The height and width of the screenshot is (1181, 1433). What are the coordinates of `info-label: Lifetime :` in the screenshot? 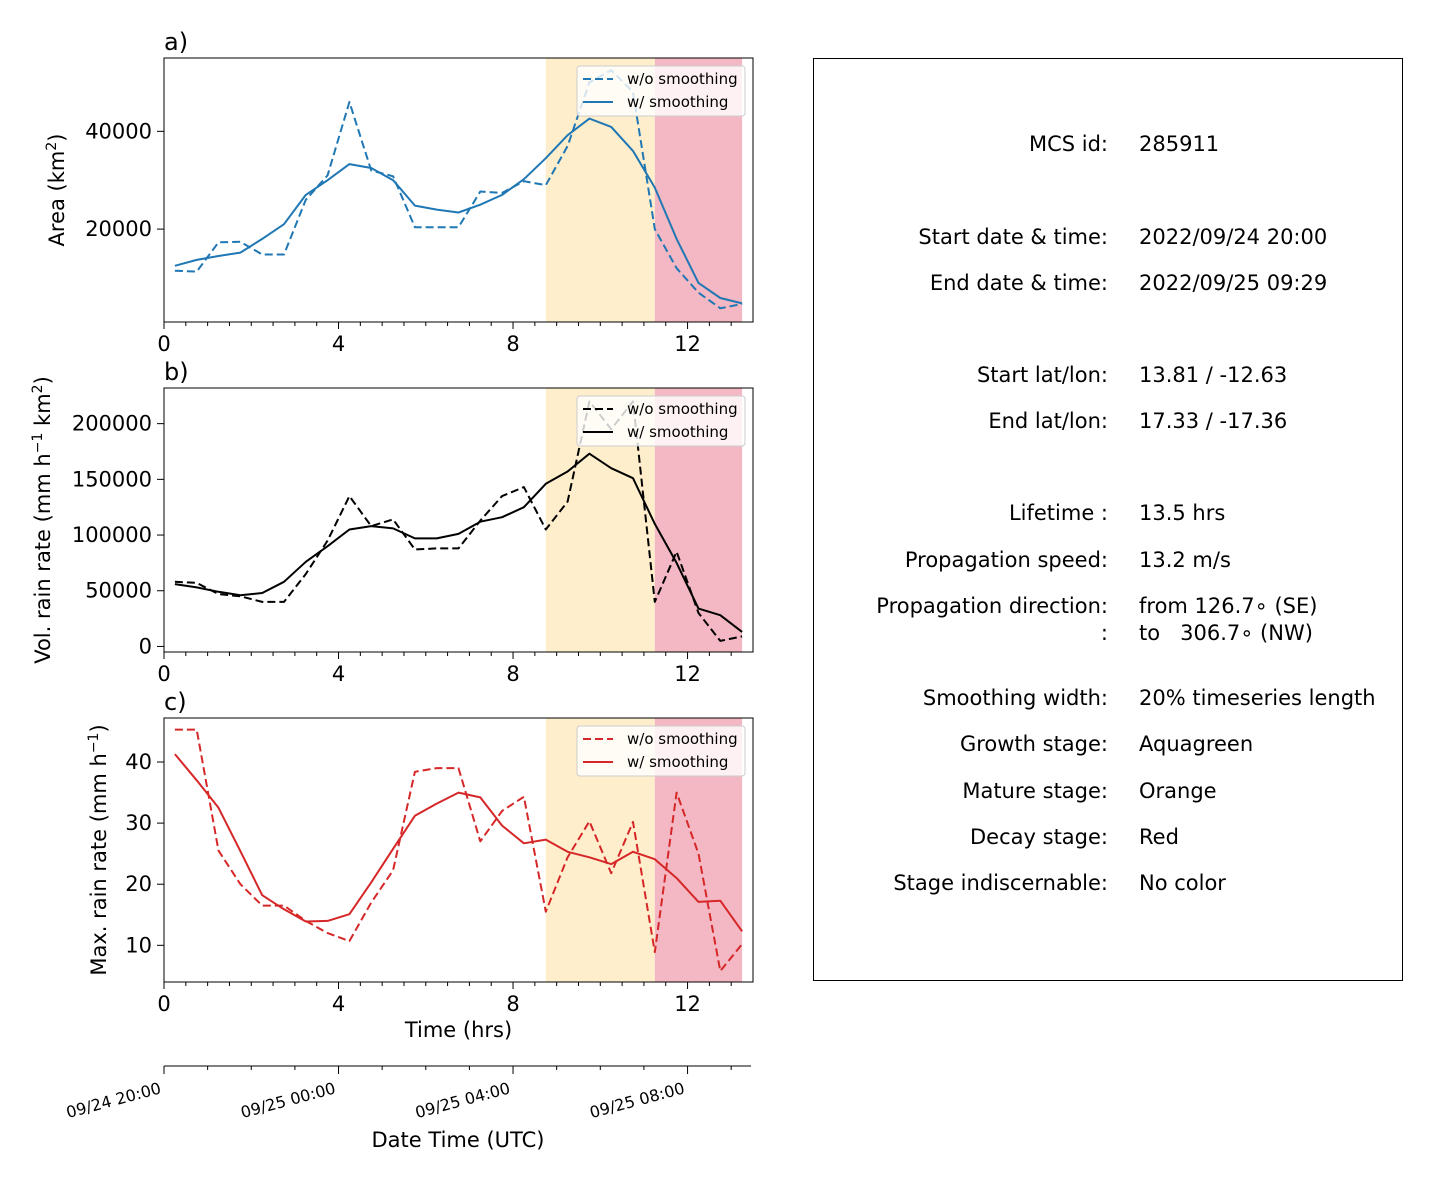 It's located at (1058, 513).